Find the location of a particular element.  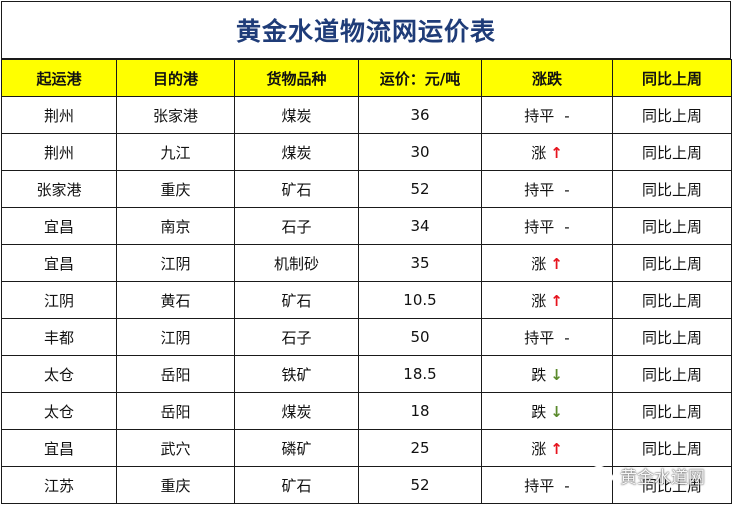

cell-freight-rate: 18.5 is located at coordinates (420, 374).